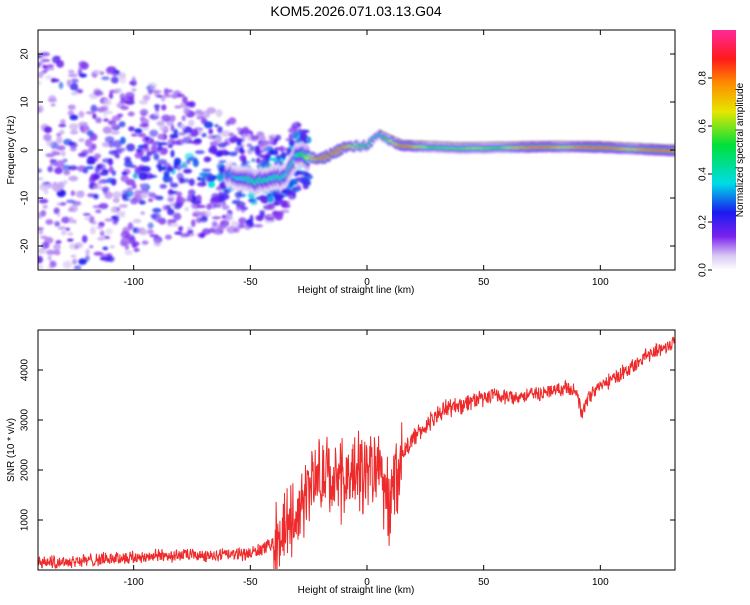 Image resolution: width=750 pixels, height=605 pixels. I want to click on colorbar-tick-label: 0.6, so click(703, 126).